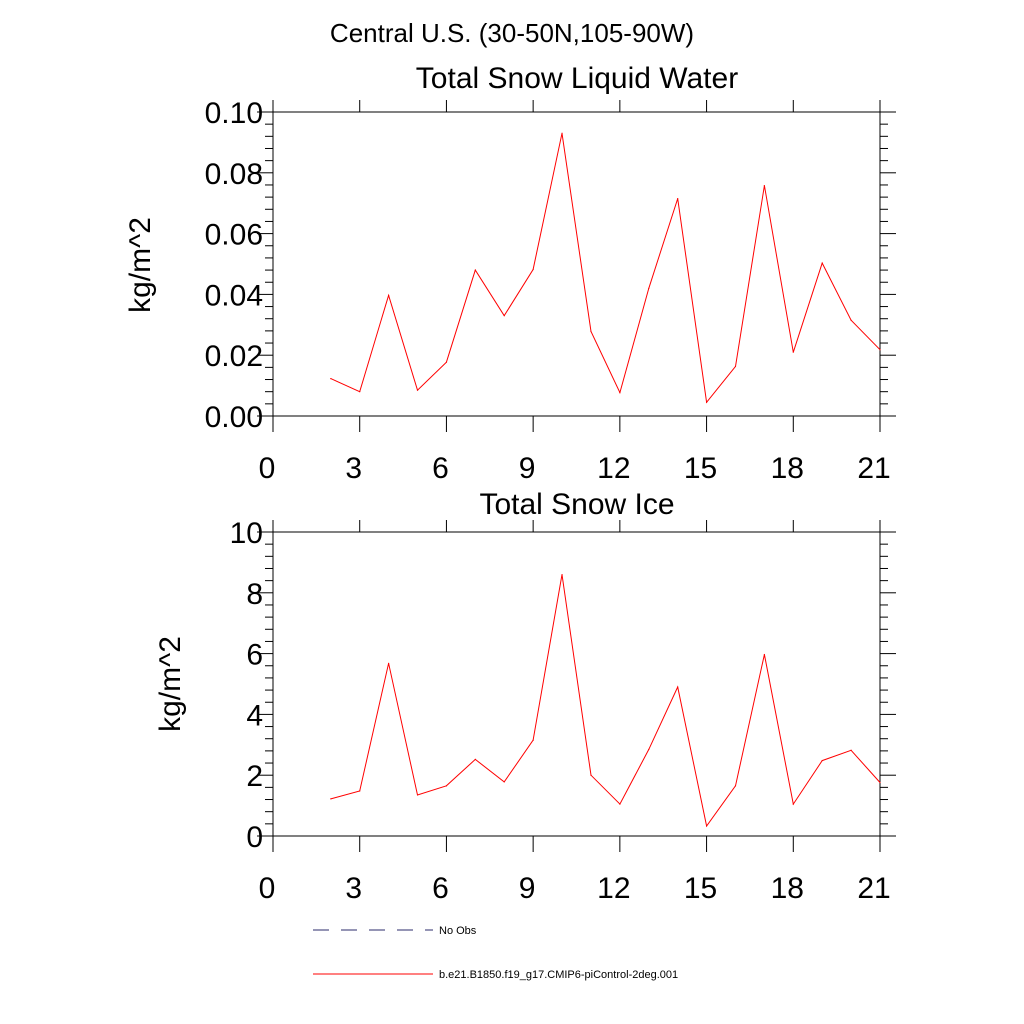 The image size is (1024, 1024). What do you see at coordinates (246, 533) in the screenshot?
I see `y-tick-label-snow-ice: 10` at bounding box center [246, 533].